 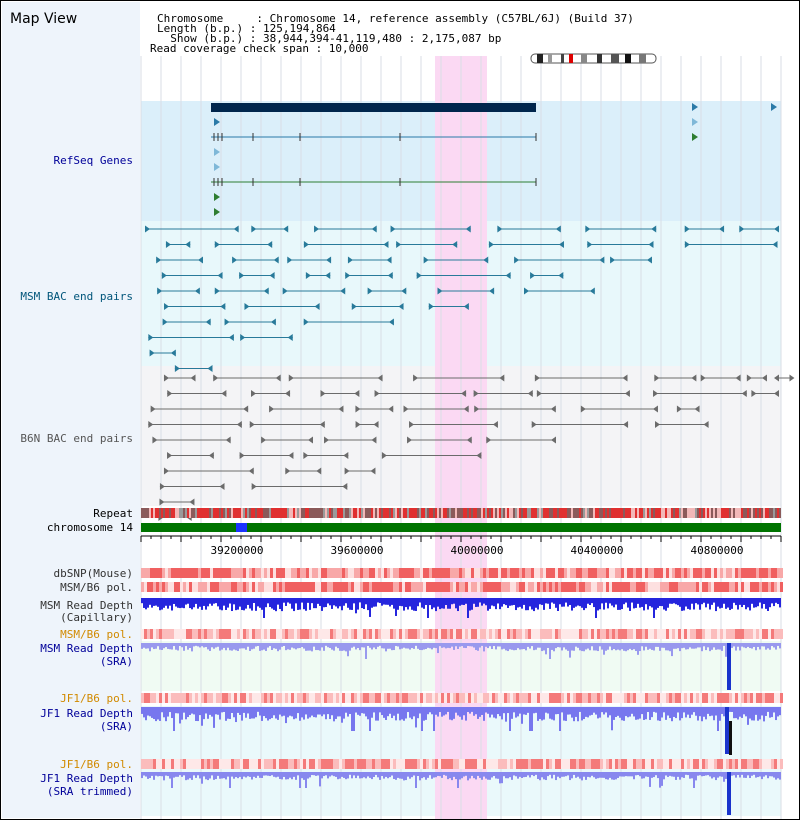 What do you see at coordinates (89, 527) in the screenshot?
I see `track-label-chromosome: chromosome 14` at bounding box center [89, 527].